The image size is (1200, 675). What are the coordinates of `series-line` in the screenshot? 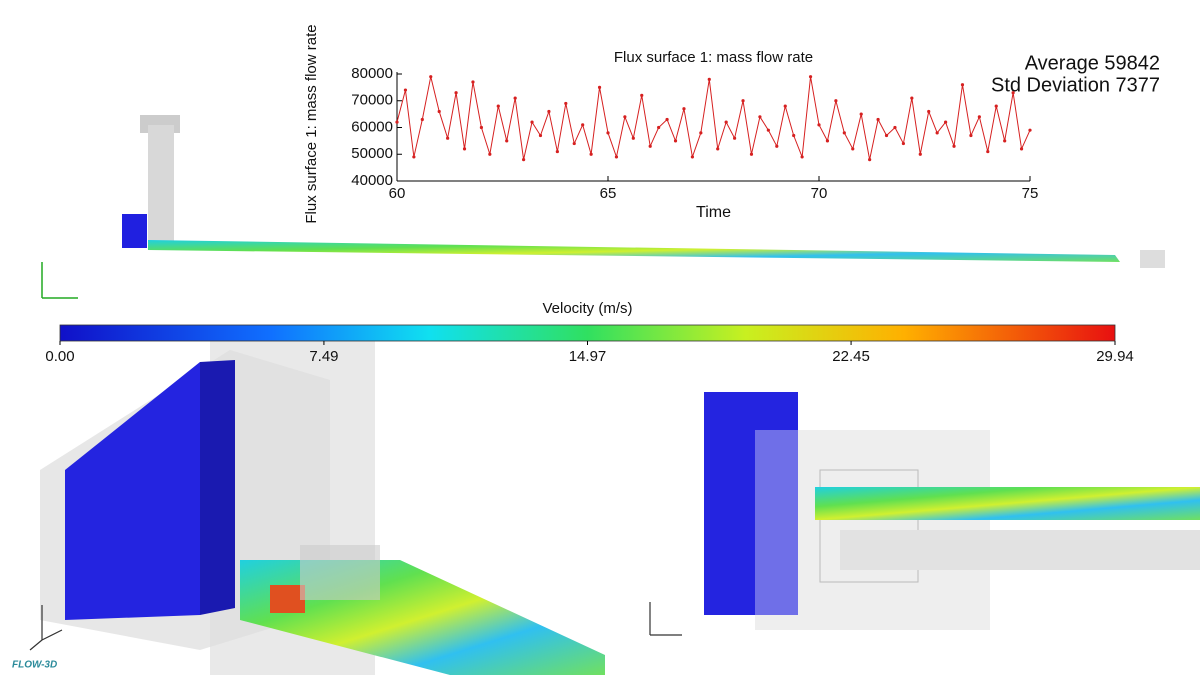 It's located at (713, 118).